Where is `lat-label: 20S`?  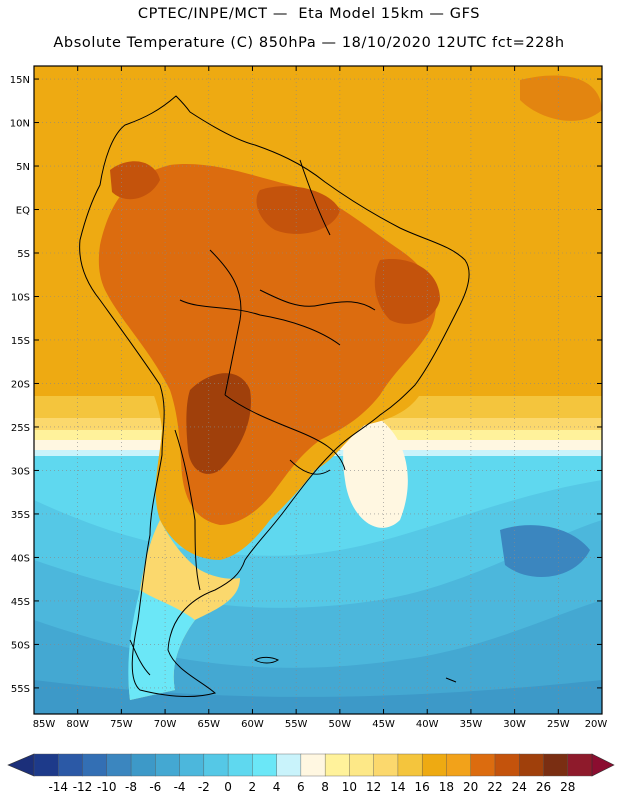 lat-label: 20S is located at coordinates (20, 384).